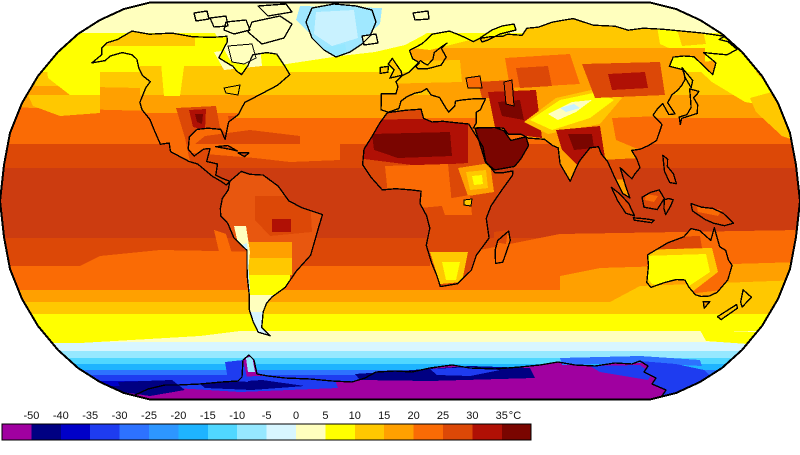 The width and height of the screenshot is (800, 455). What do you see at coordinates (90, 416) in the screenshot?
I see `svg-text: -35` at bounding box center [90, 416].